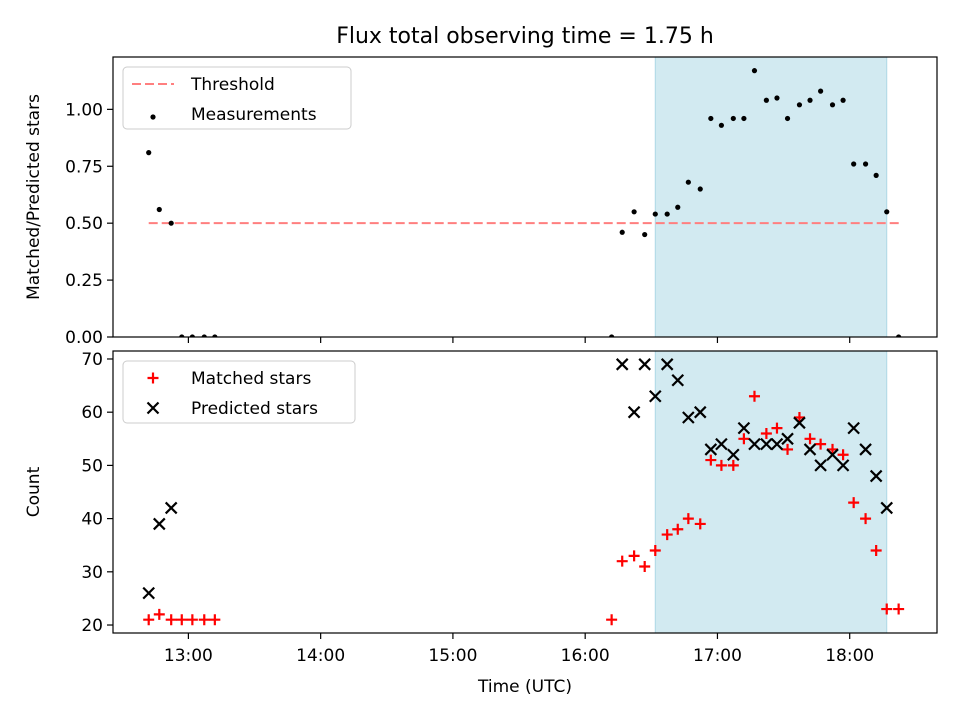 The height and width of the screenshot is (720, 960). What do you see at coordinates (92, 413) in the screenshot?
I see `y-tick-label: 60` at bounding box center [92, 413].